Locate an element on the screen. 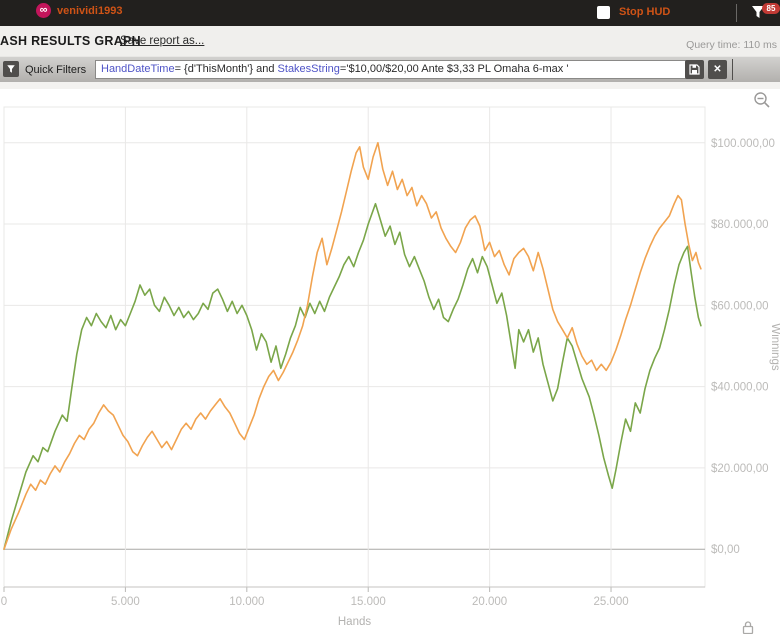  y-axis-title: Winnings is located at coordinates (774, 347).